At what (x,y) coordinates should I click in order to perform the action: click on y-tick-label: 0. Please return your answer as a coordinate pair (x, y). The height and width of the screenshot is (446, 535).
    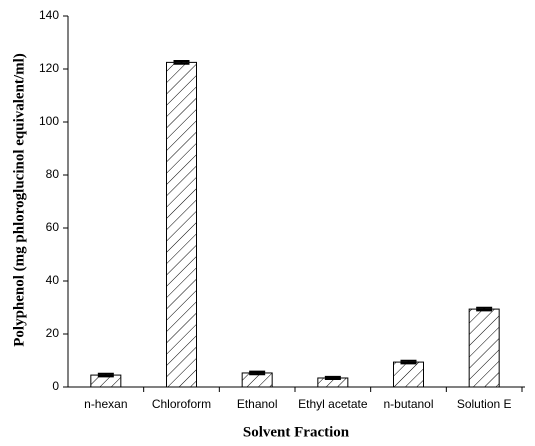
    Looking at the image, I should click on (55, 386).